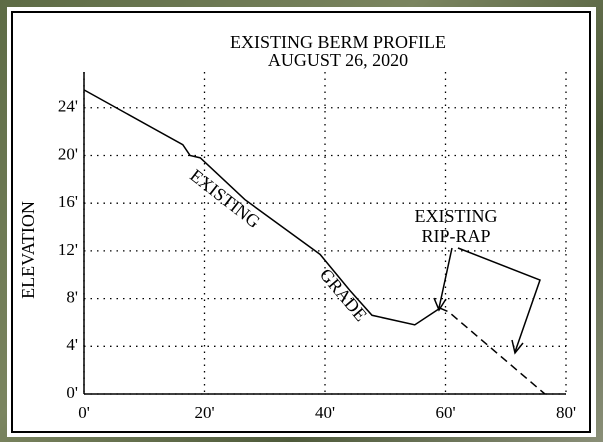 The width and height of the screenshot is (603, 442). I want to click on annotation: EXISTING, so click(456, 216).